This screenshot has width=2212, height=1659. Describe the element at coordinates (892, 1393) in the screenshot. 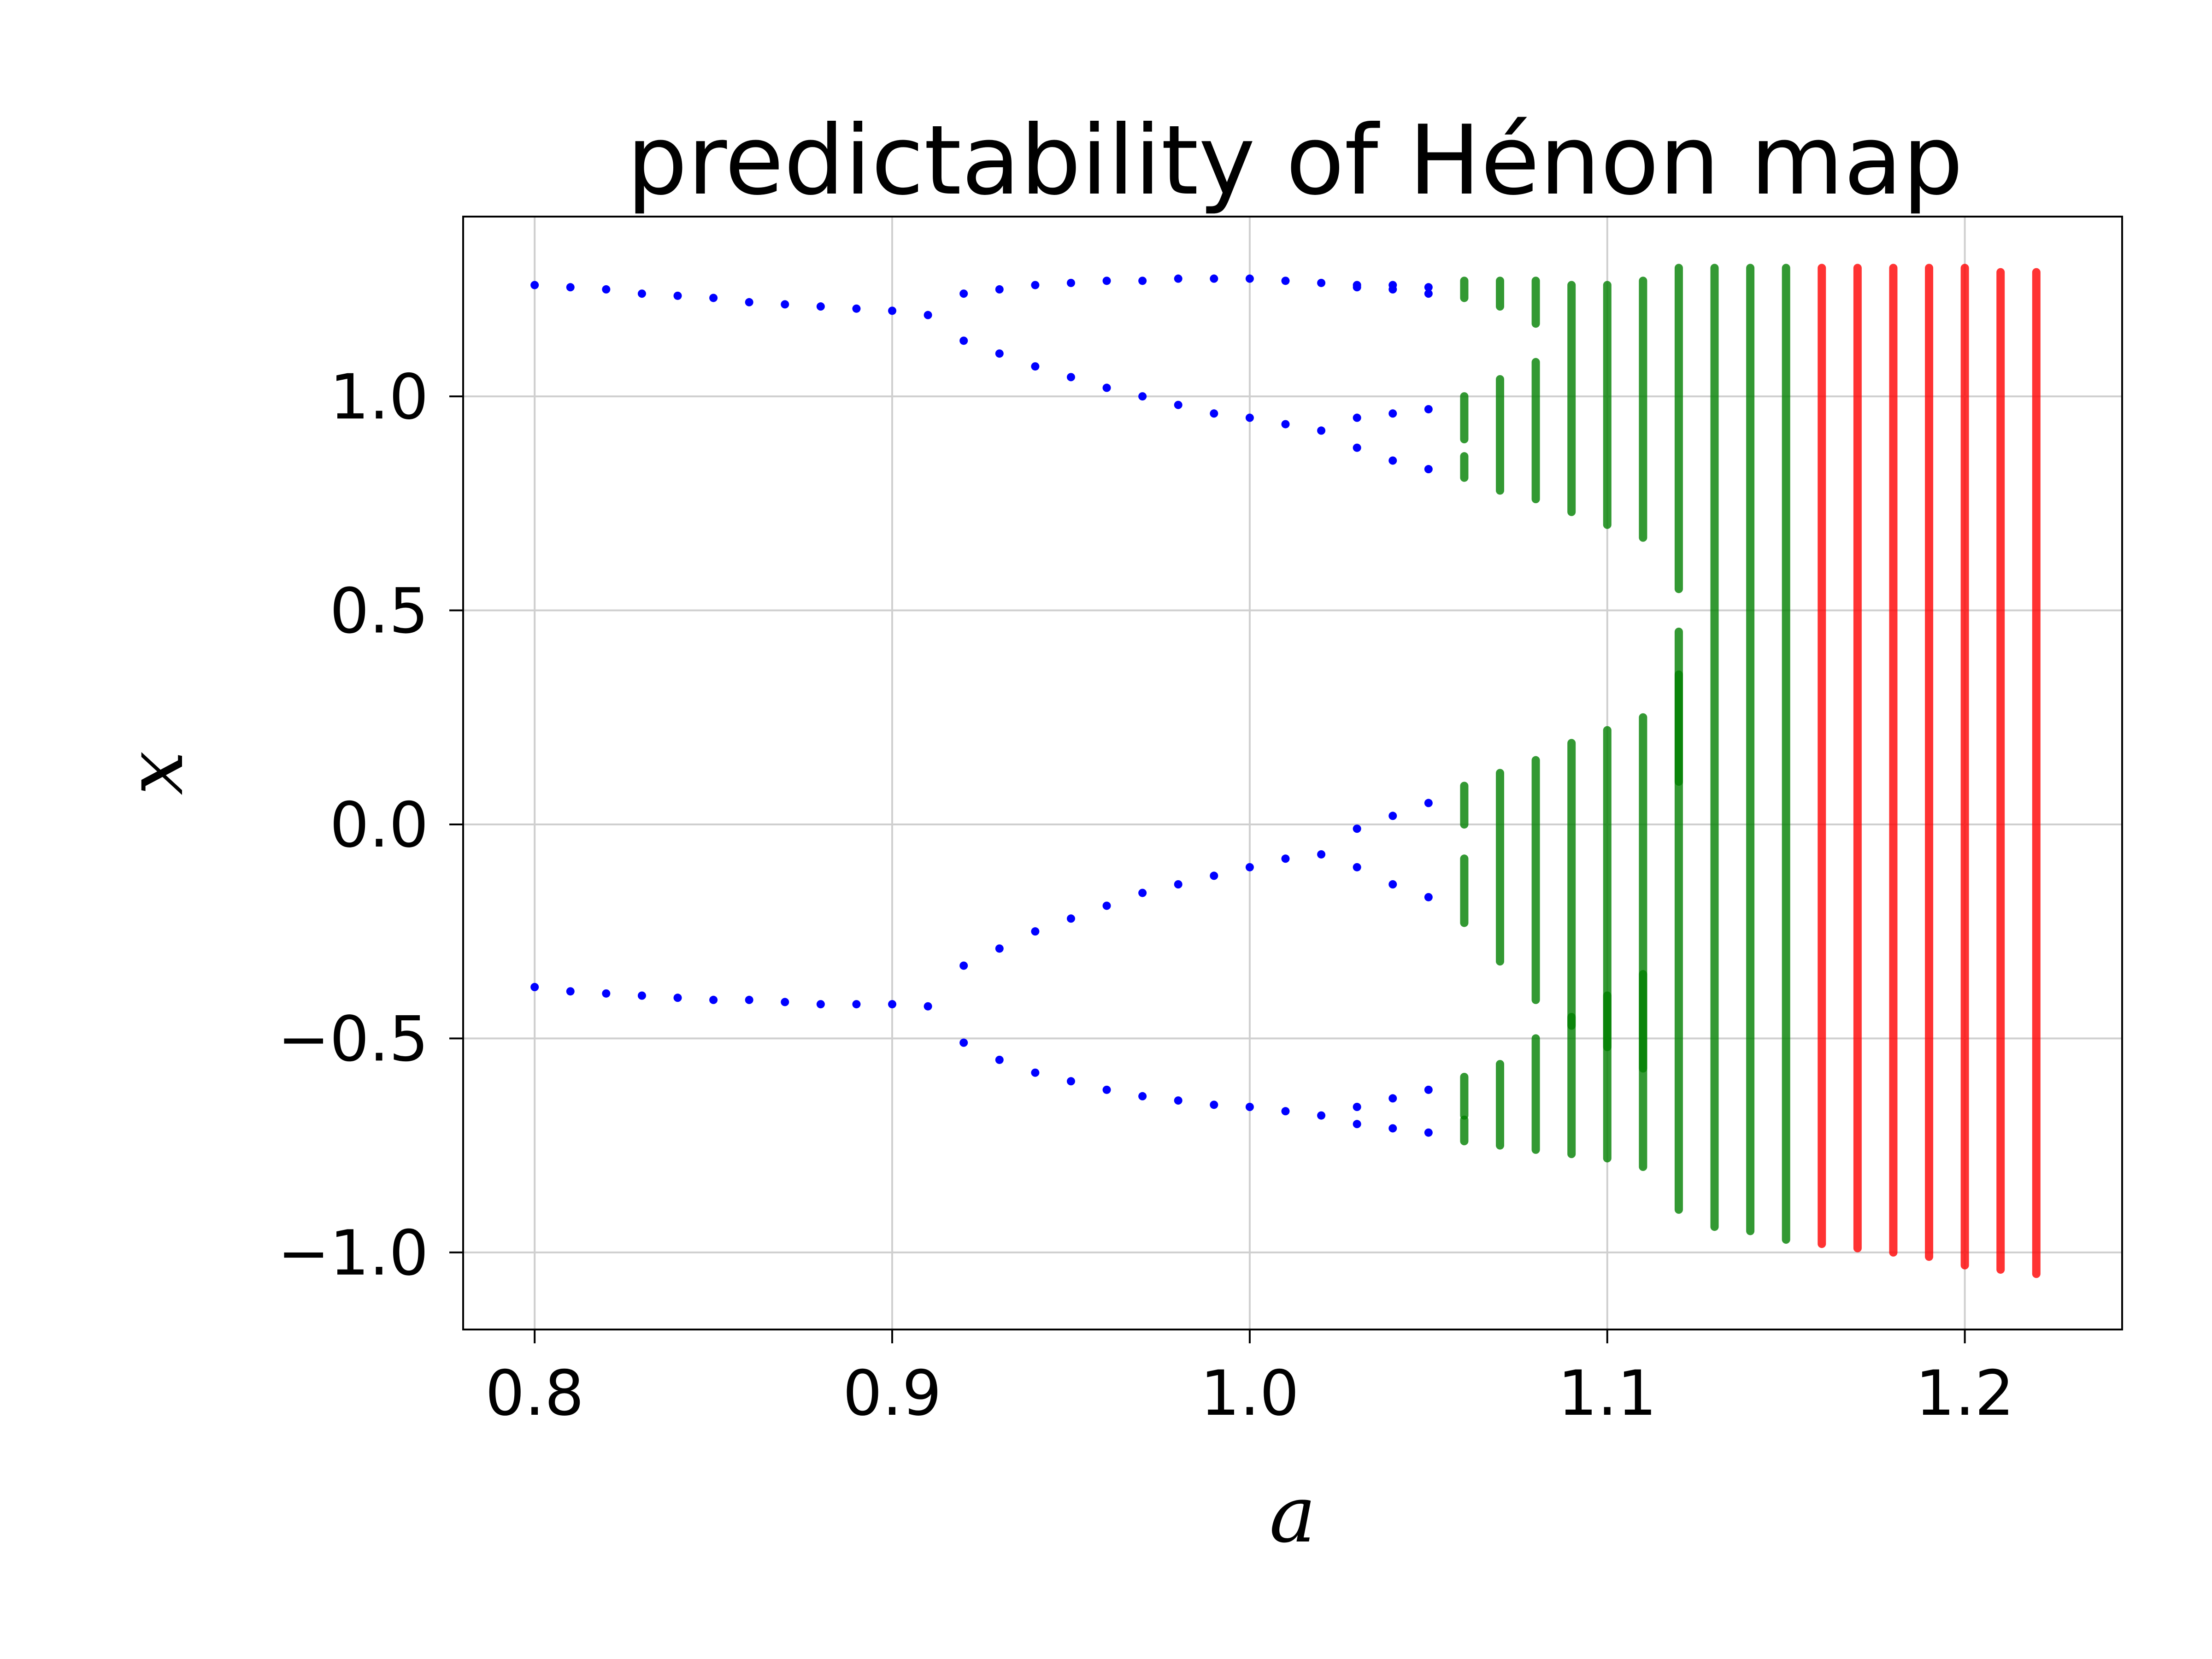

I see `x-tick-label: 0.9` at that location.